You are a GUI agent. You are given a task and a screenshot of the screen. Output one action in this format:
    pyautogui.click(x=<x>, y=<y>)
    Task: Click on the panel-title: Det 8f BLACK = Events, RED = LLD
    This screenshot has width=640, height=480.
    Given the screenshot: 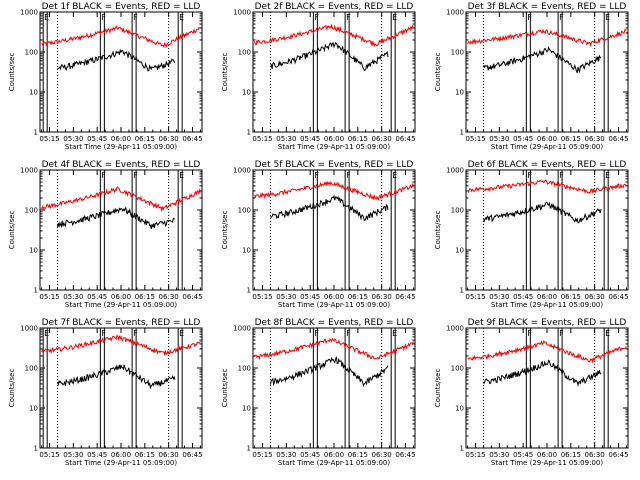 What is the action you would take?
    pyautogui.click(x=334, y=323)
    